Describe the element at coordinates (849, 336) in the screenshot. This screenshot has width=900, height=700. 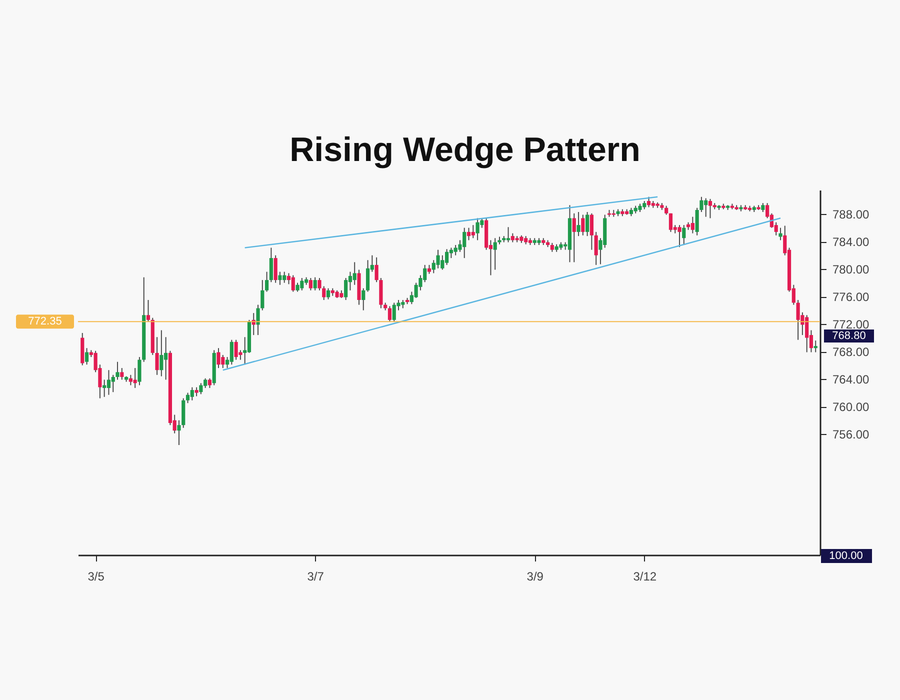
I see `text: 768.80` at that location.